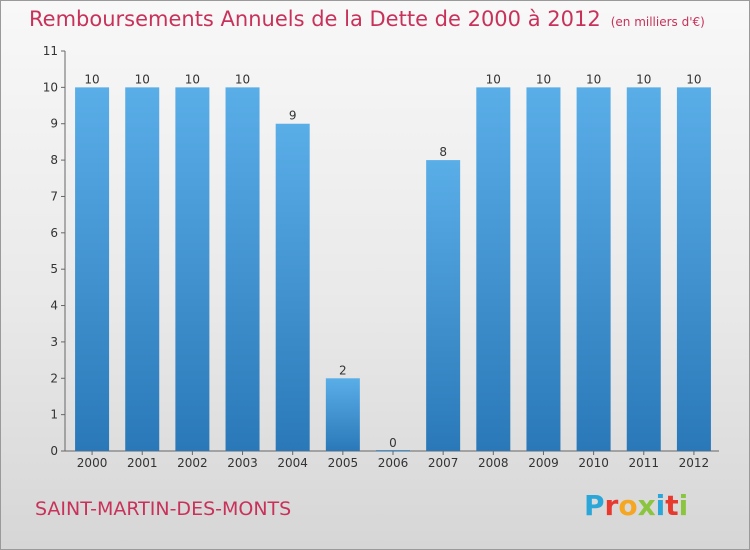 The image size is (750, 550). I want to click on y-tick-label: 5, so click(54, 269).